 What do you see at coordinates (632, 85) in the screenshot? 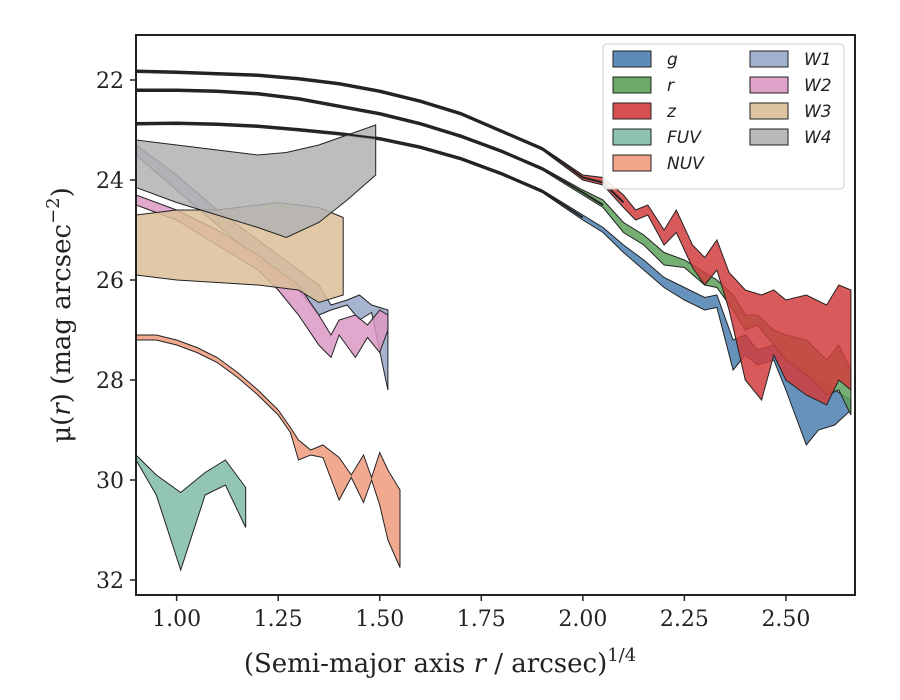
I see `legend-swatch-r` at bounding box center [632, 85].